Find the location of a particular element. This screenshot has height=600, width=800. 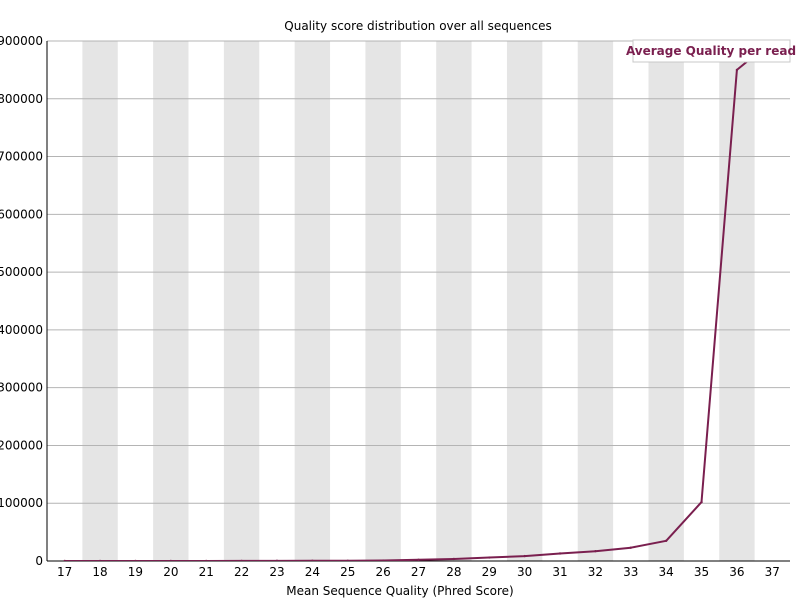

legend-entry: Average Quality per read is located at coordinates (711, 51).